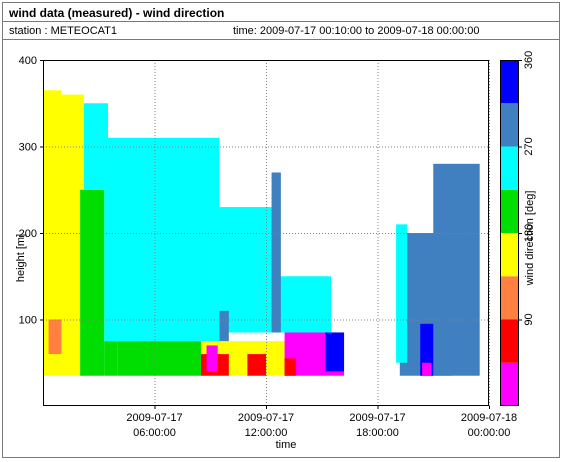 This screenshot has height=462, width=564. I want to click on x-tick-date-label: 2009-07-18, so click(489, 418).